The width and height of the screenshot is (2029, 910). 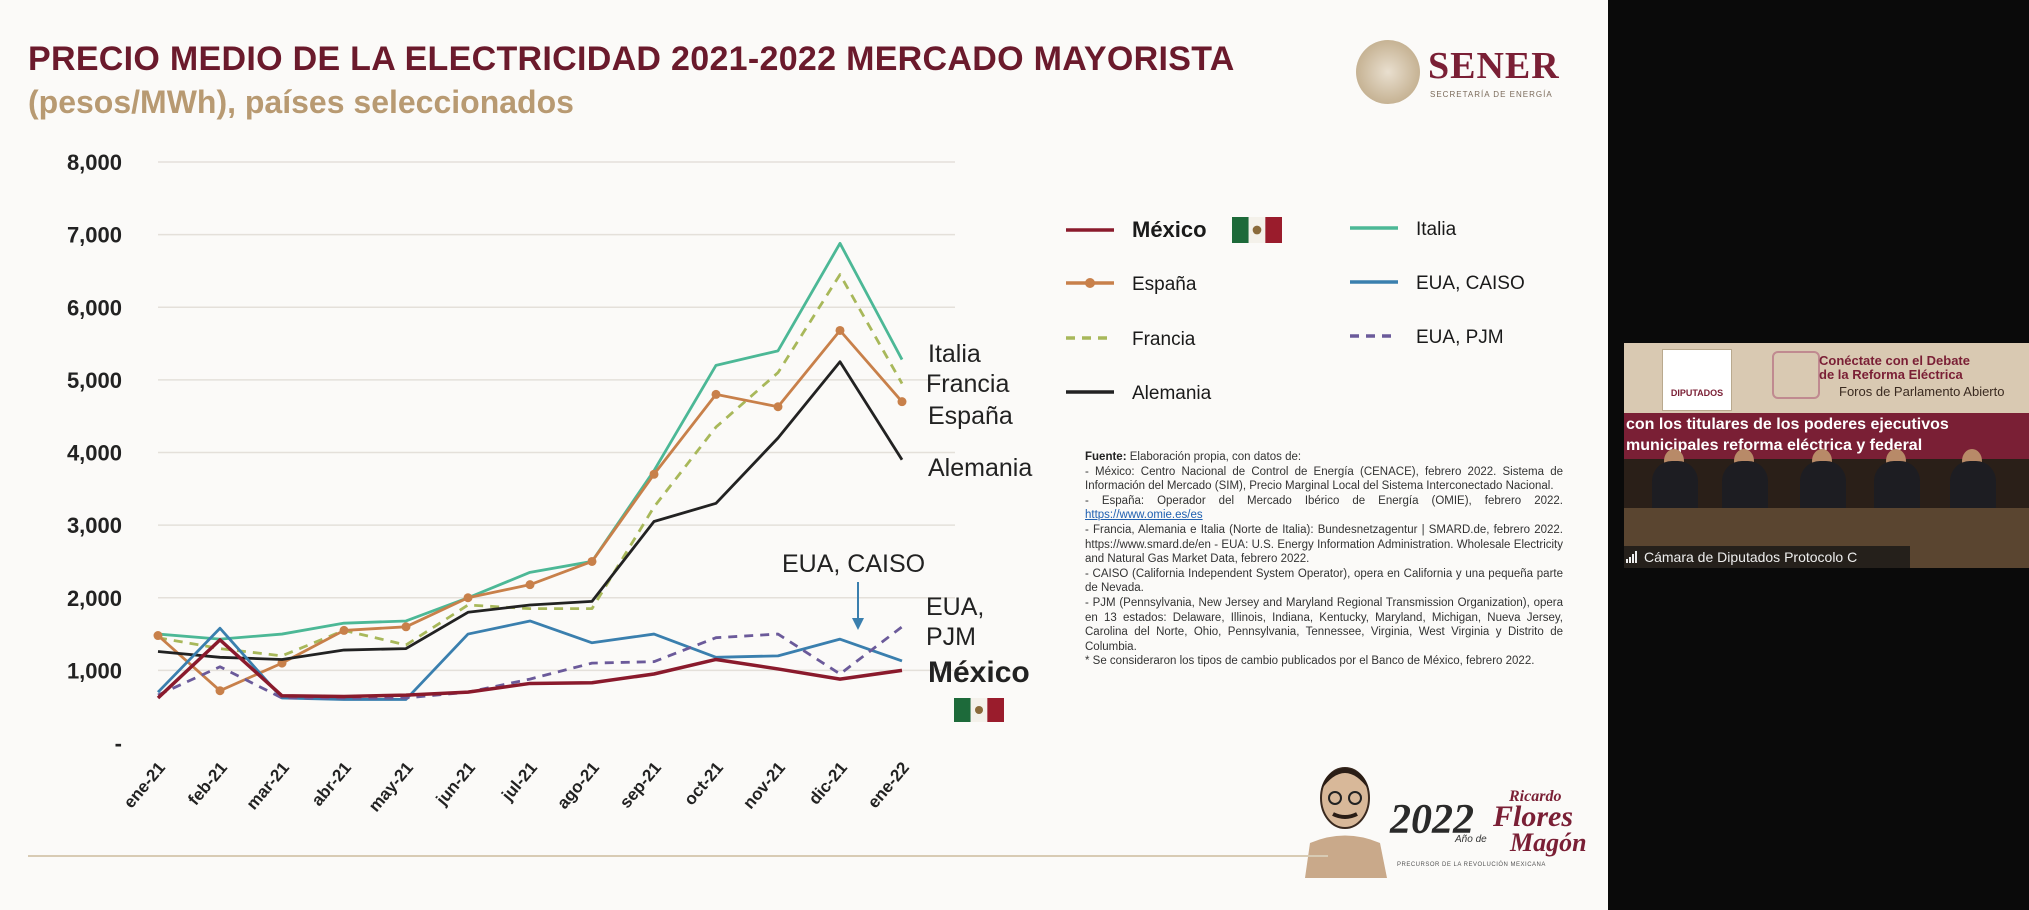 What do you see at coordinates (455, 783) in the screenshot?
I see `x-tick-label: jun-21` at bounding box center [455, 783].